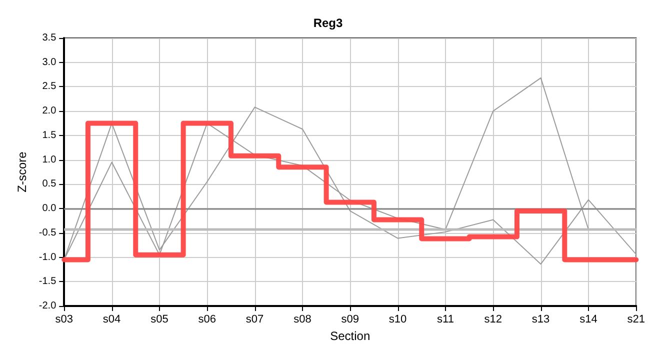 This screenshot has height=360, width=660. What do you see at coordinates (49, 160) in the screenshot?
I see `y-tick-label: 1.0` at bounding box center [49, 160].